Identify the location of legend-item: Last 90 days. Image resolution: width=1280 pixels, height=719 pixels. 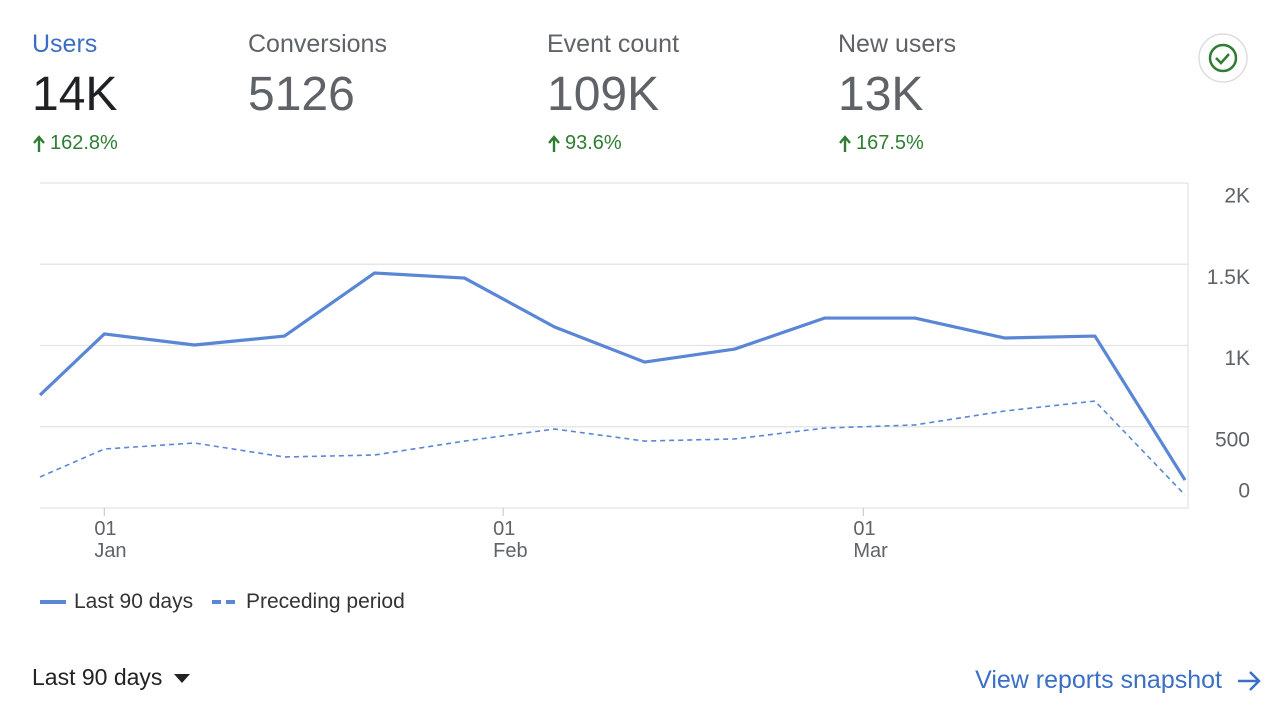
(116, 602).